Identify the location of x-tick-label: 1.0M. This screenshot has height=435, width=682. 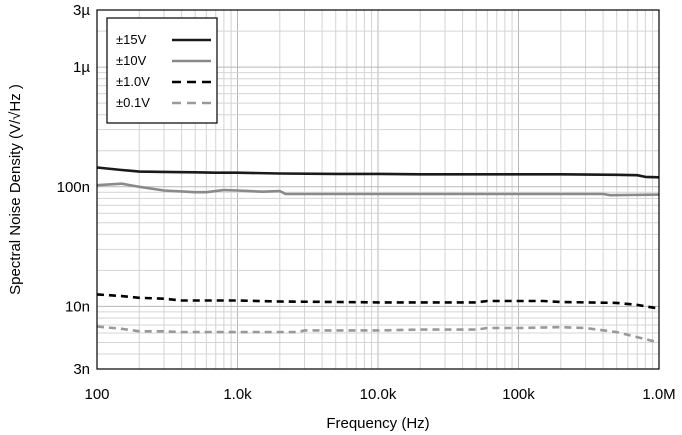
(658, 394).